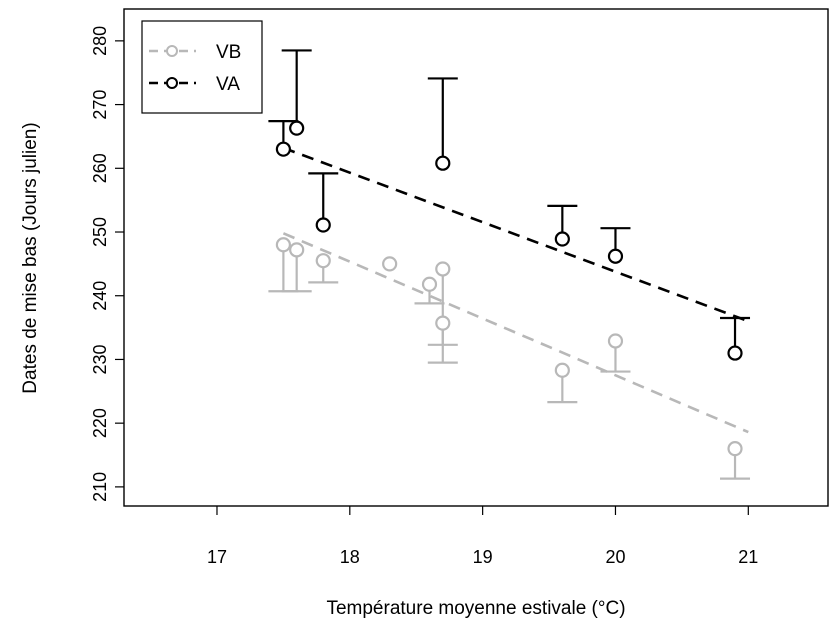 Image resolution: width=834 pixels, height=630 pixels. I want to click on legend-marker-vb, so click(172, 51).